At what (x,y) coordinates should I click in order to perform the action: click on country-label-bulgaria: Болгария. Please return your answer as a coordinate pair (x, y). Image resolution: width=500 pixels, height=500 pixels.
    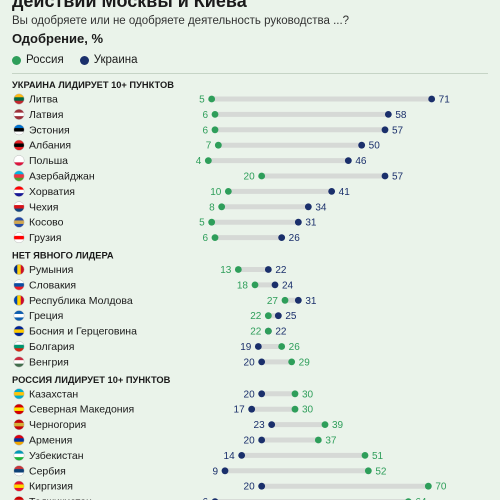
    Looking at the image, I should click on (51, 347).